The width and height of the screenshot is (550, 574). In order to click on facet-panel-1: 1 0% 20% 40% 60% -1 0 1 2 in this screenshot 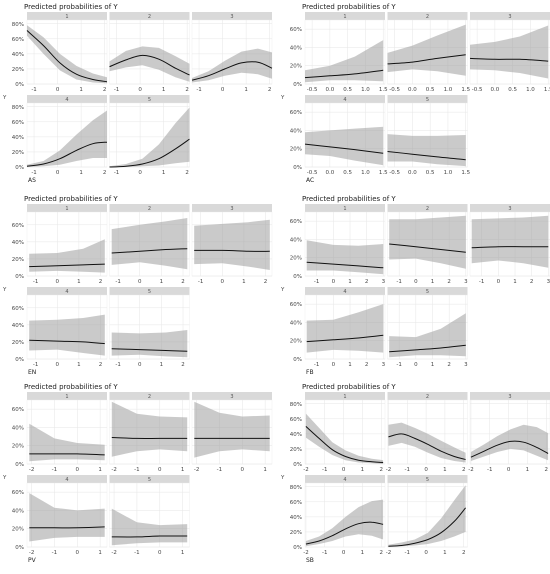, I will do `click(60, 244)`.